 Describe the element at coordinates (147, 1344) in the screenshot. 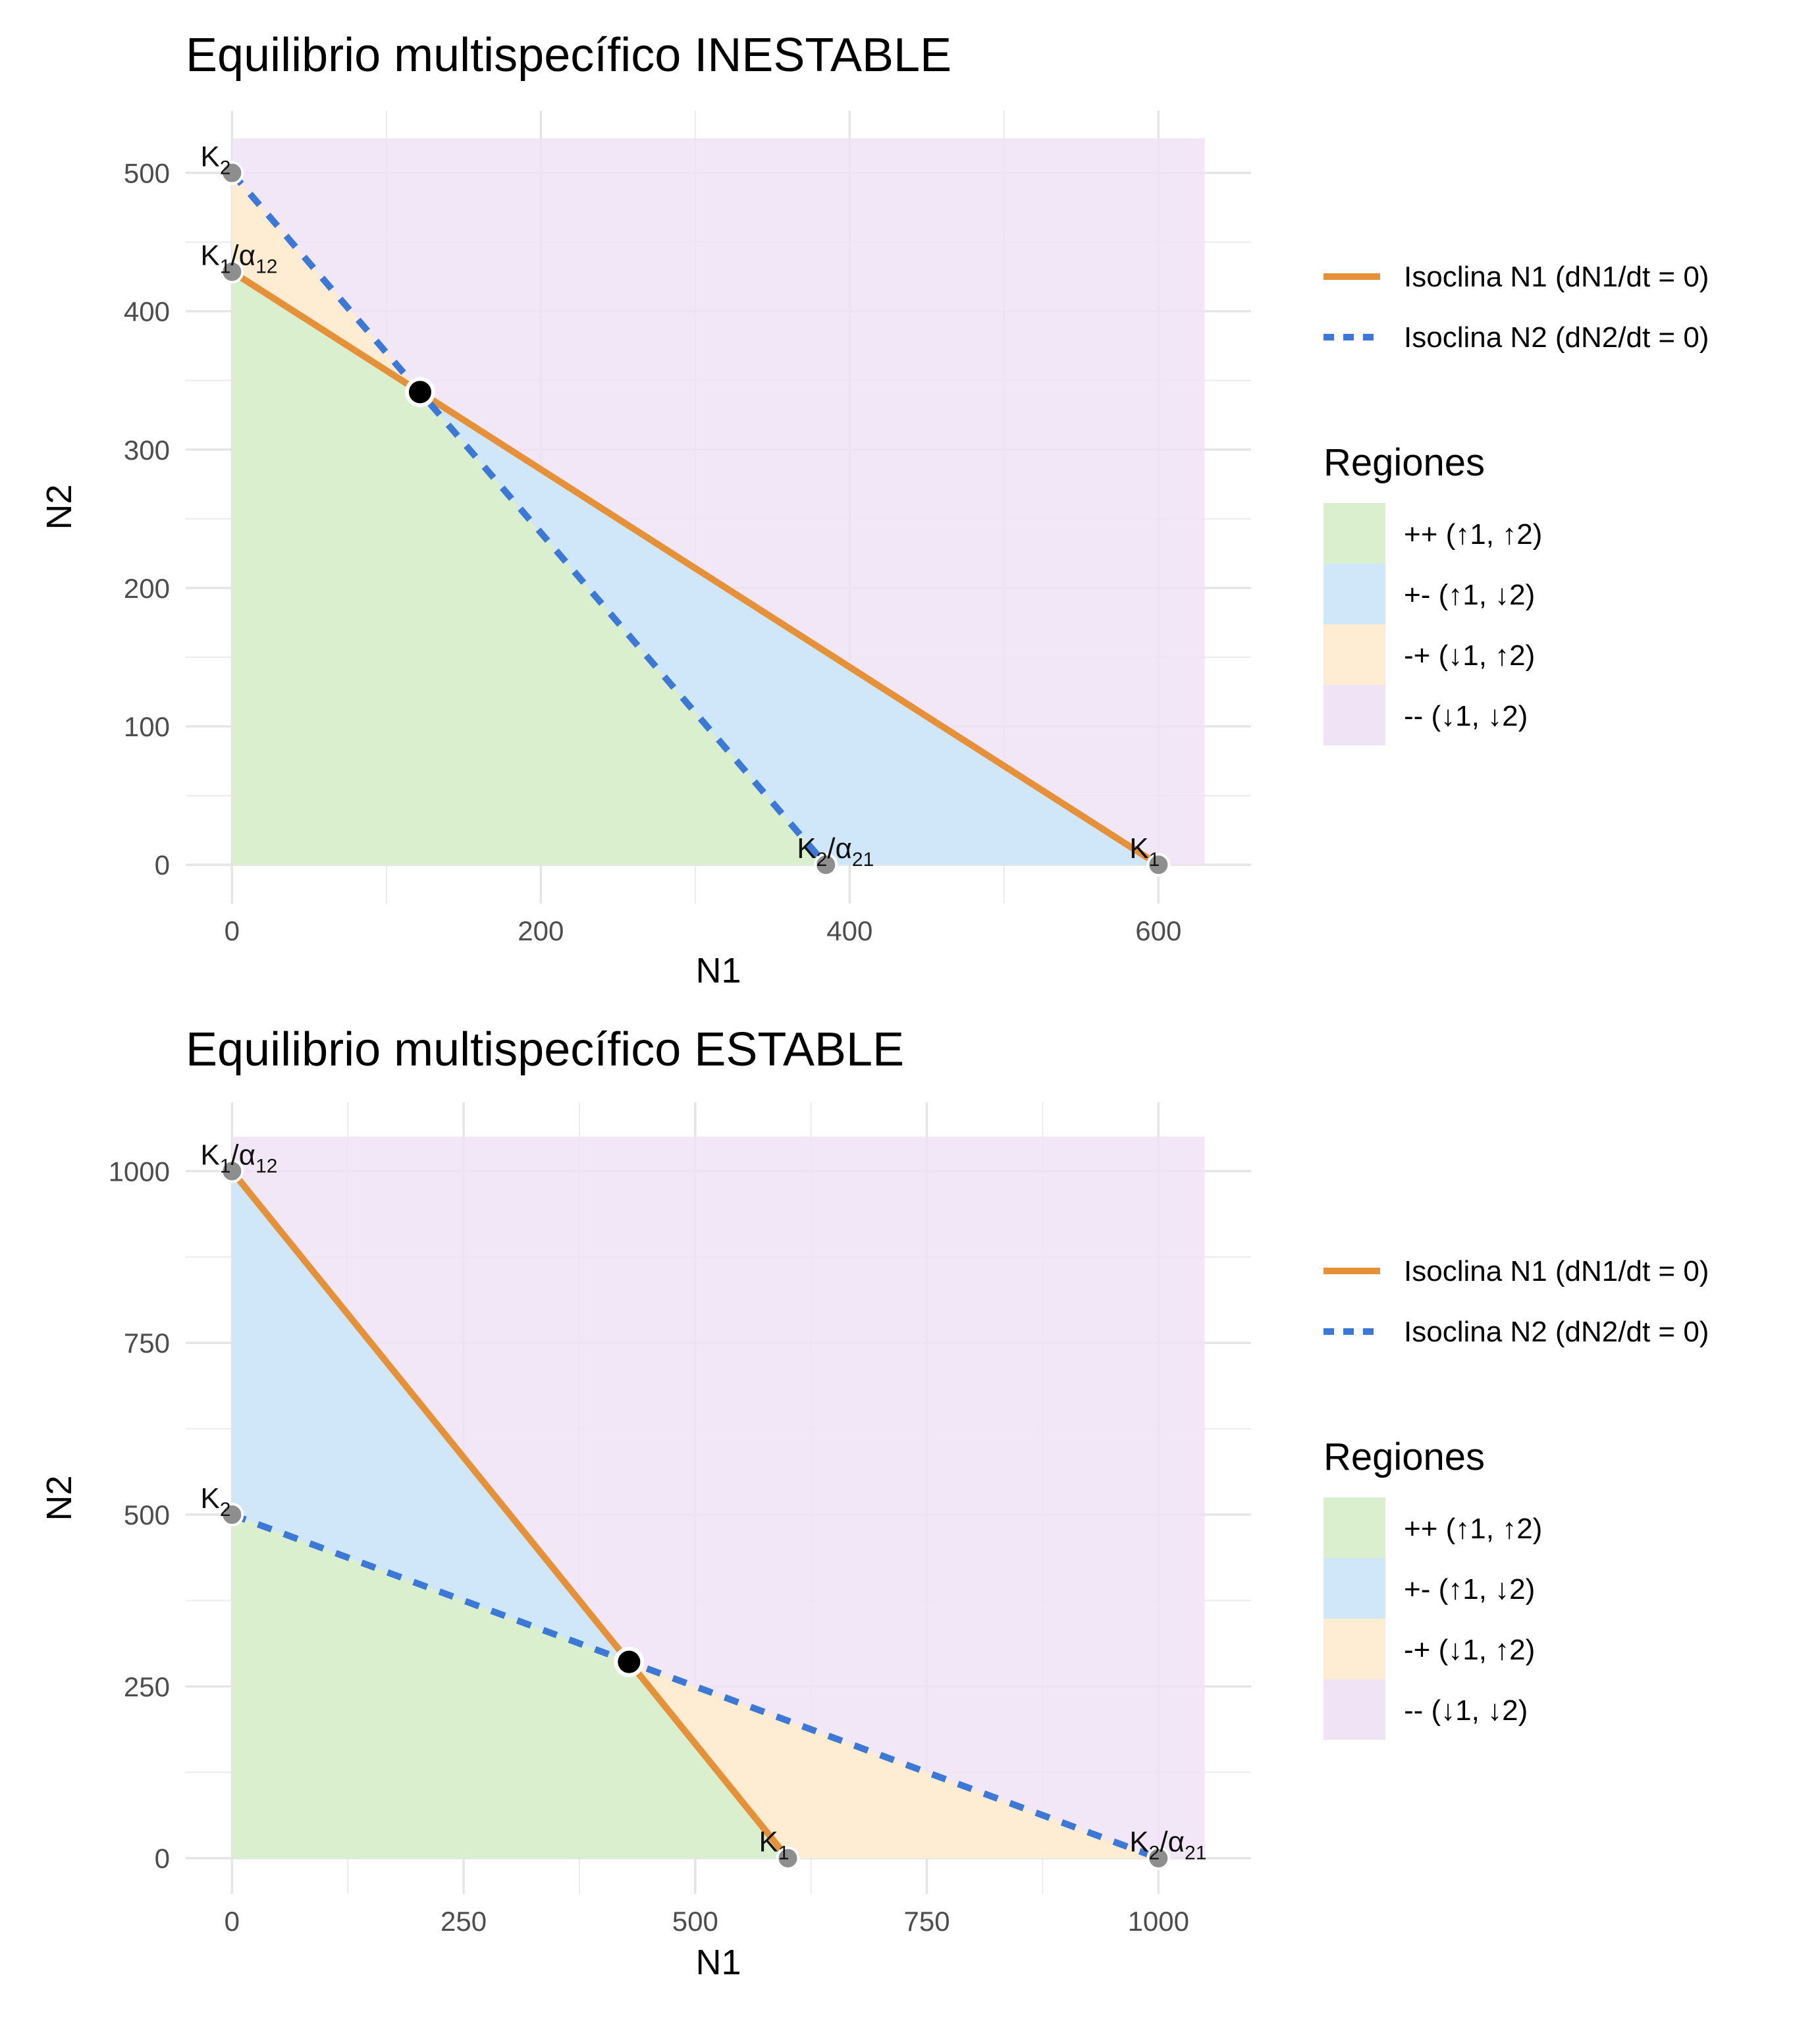

I see `y-tick-label: 750` at that location.